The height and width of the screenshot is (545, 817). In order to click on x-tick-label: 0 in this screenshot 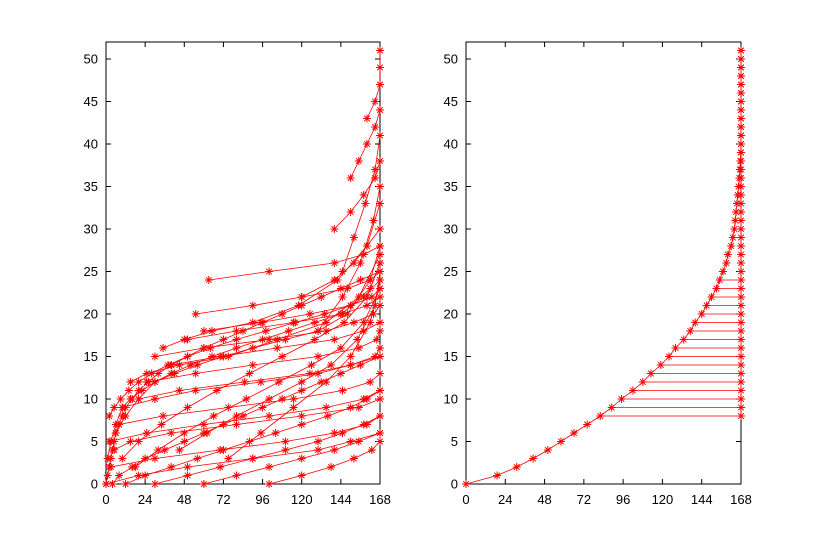, I will do `click(105, 499)`.